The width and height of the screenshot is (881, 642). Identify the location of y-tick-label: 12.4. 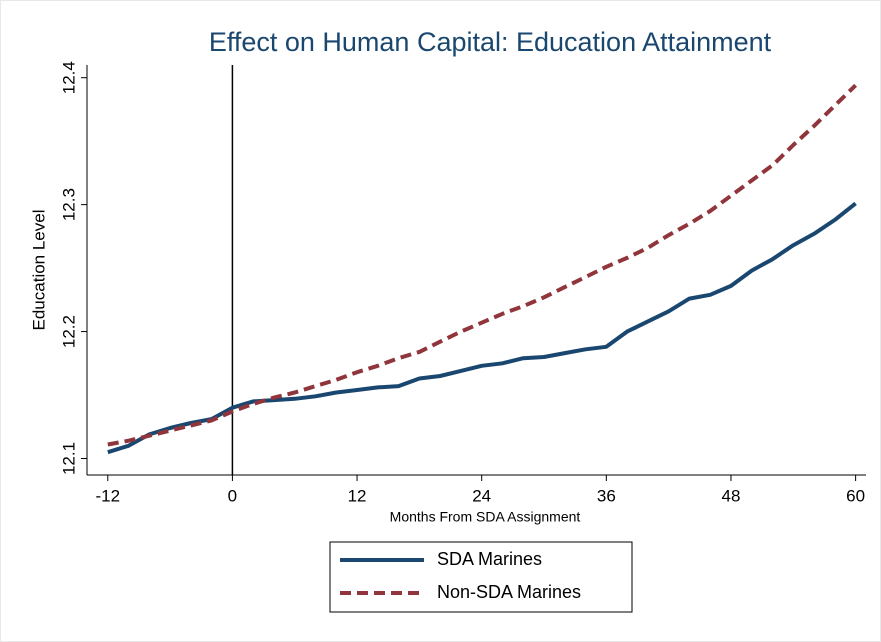
(68, 77).